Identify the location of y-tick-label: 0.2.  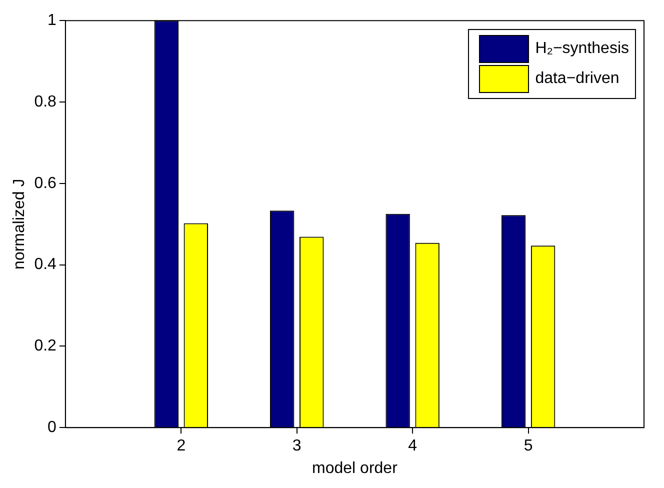
(45, 346).